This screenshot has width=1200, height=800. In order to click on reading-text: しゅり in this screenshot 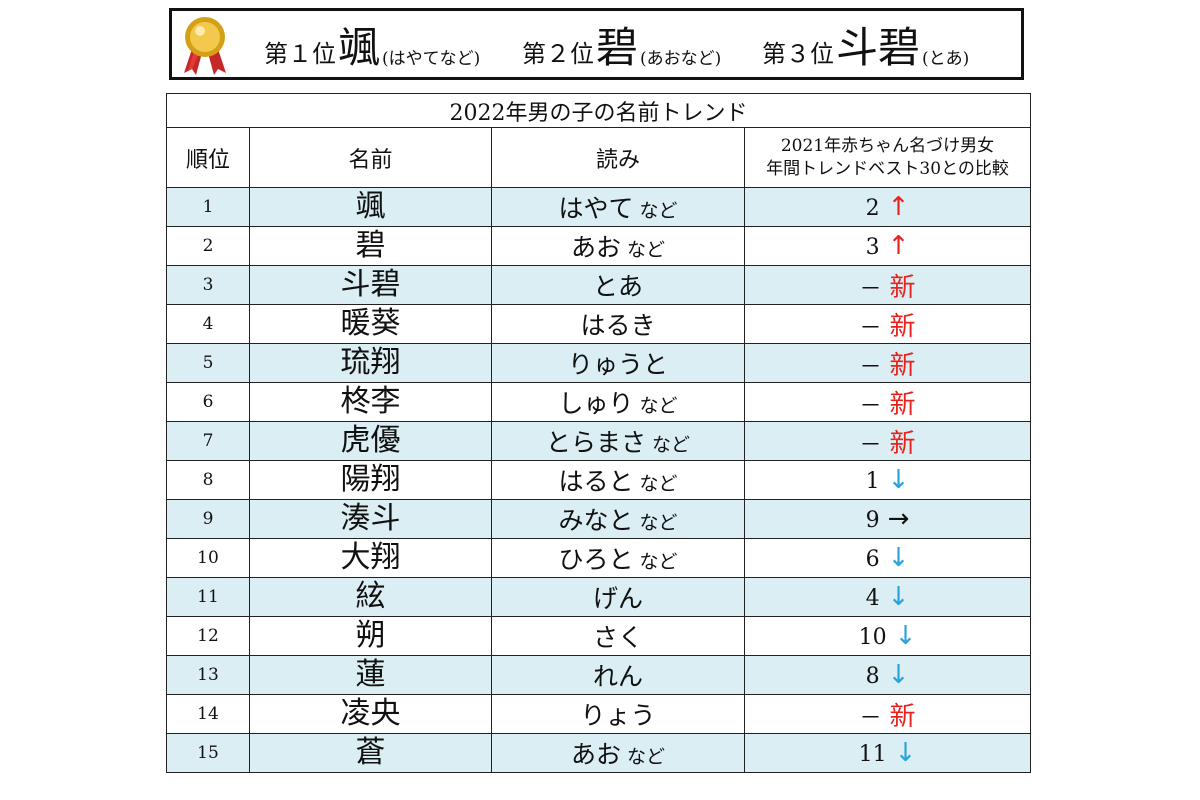, I will do `click(596, 403)`.